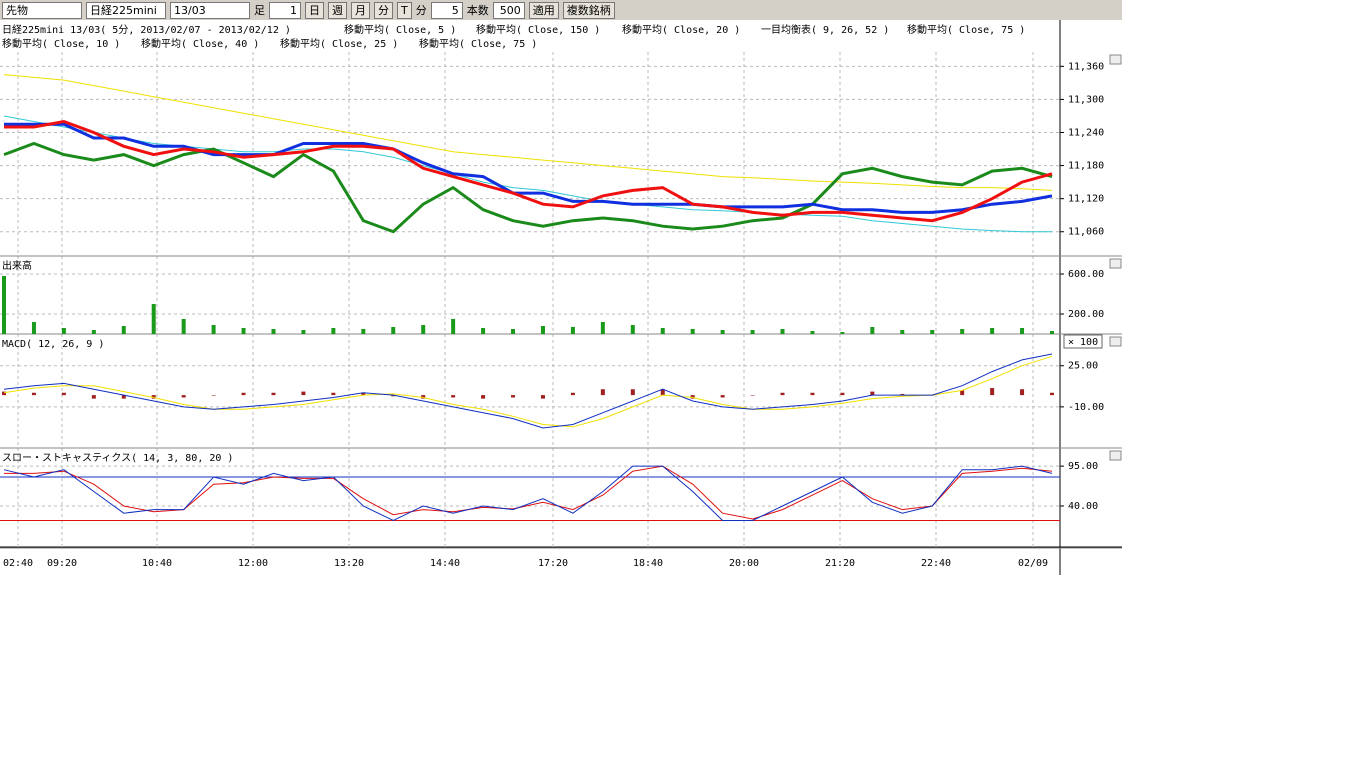  Describe the element at coordinates (825, 29) in the screenshot. I see `legend-text: 一目均衡表( 9, 26, 52 )` at that location.